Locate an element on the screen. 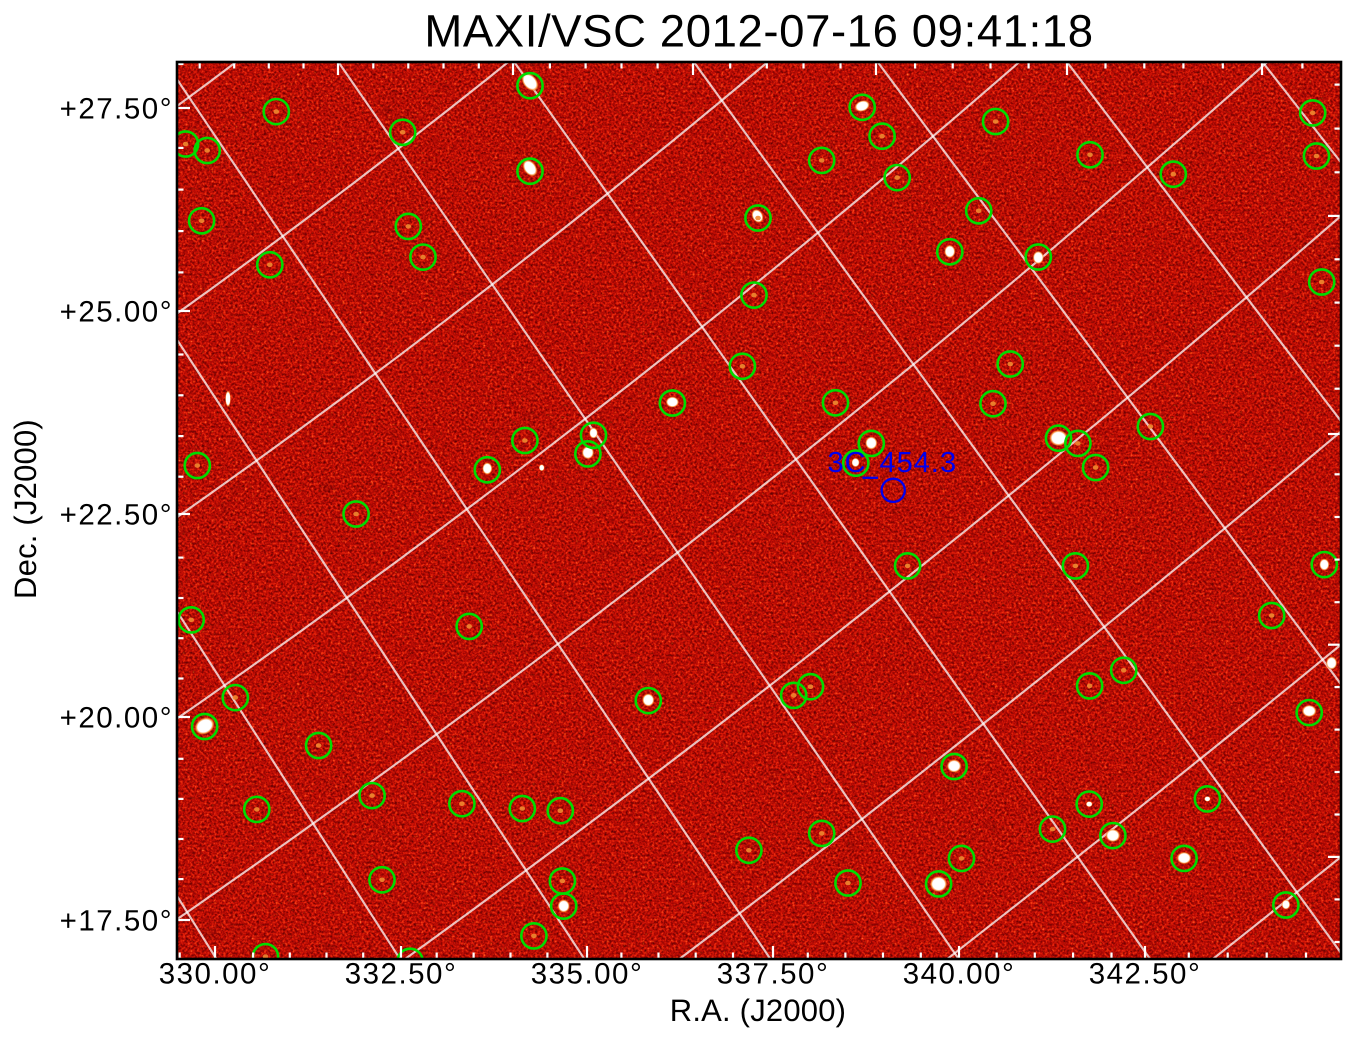 The image size is (1355, 1043). svg-text: +25.00° is located at coordinates (116, 312).